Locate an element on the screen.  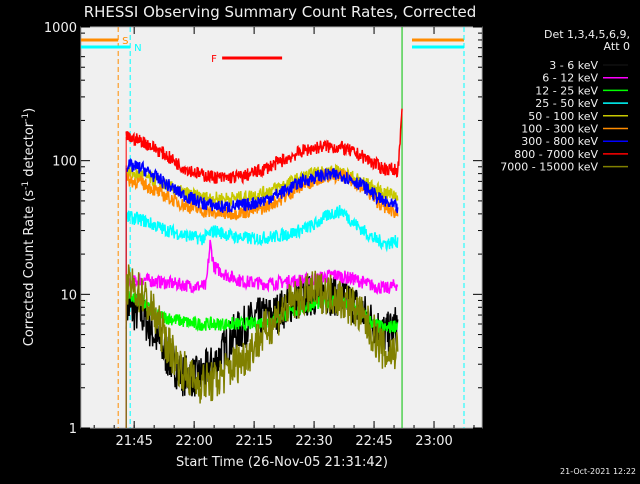
legend-label: 12 - 25 keV is located at coordinates (566, 90).